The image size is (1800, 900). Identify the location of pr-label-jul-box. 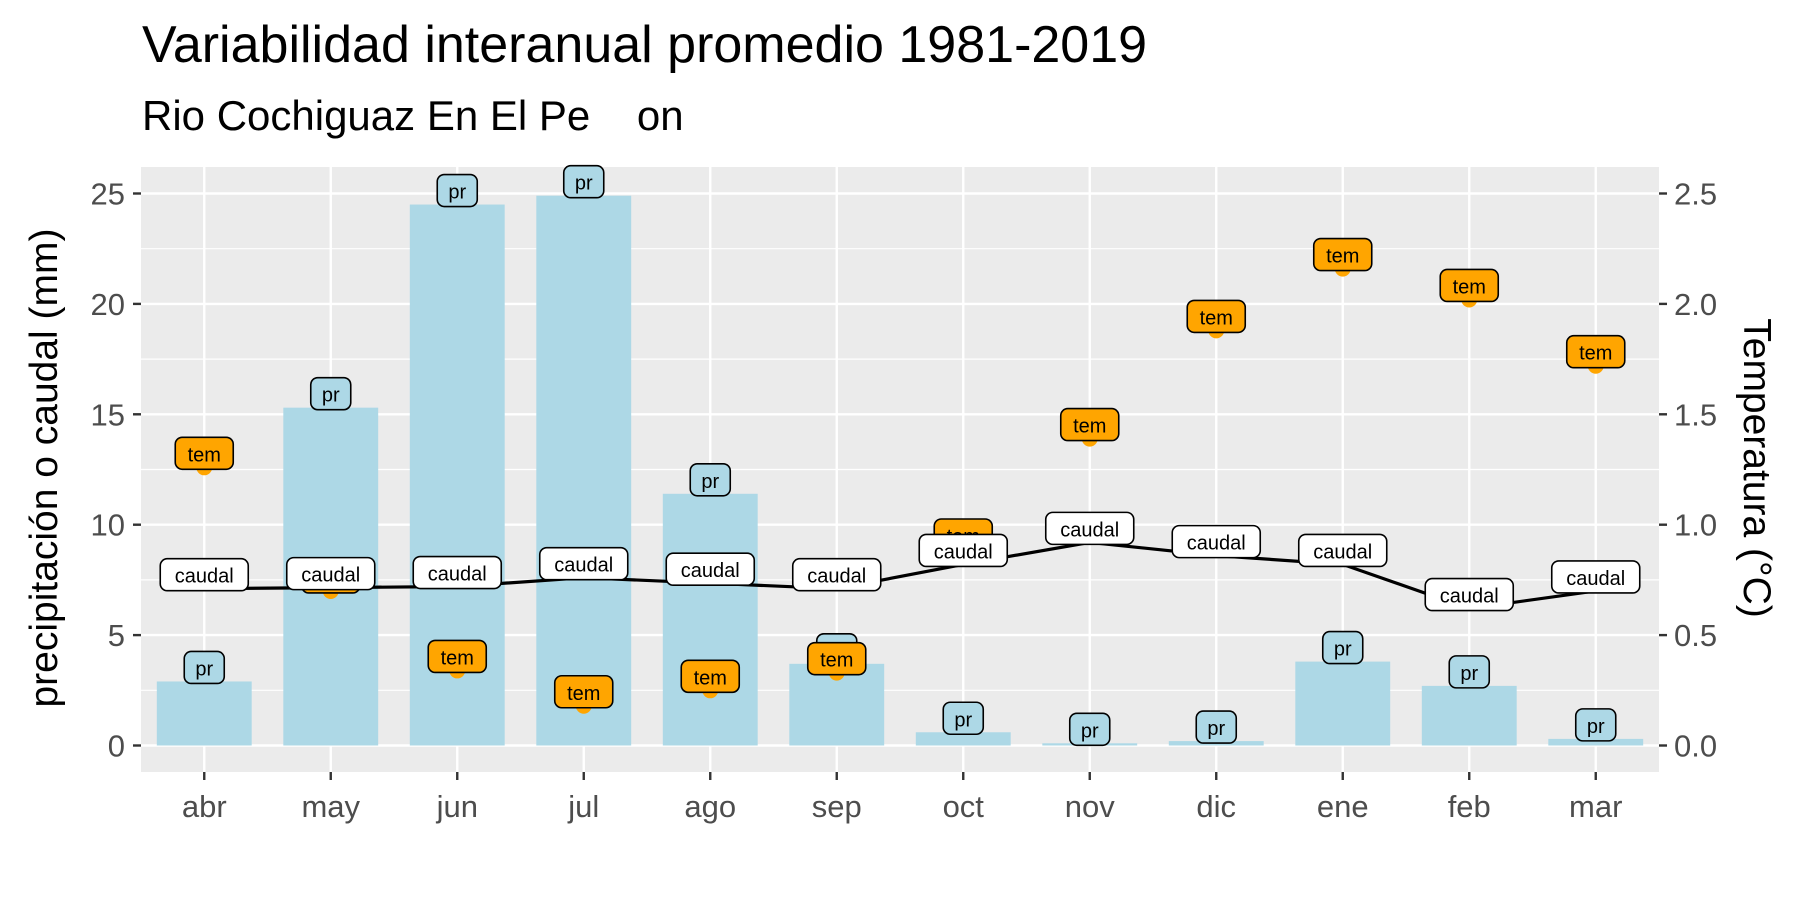
(583, 181).